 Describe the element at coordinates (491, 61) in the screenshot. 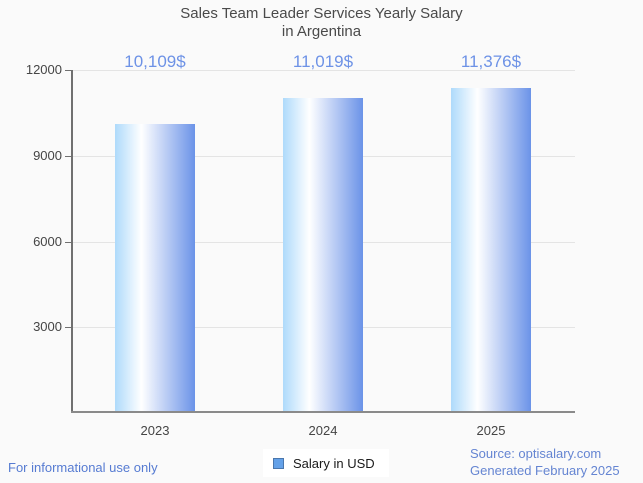

I see `bar-value-label: 11,376$` at that location.